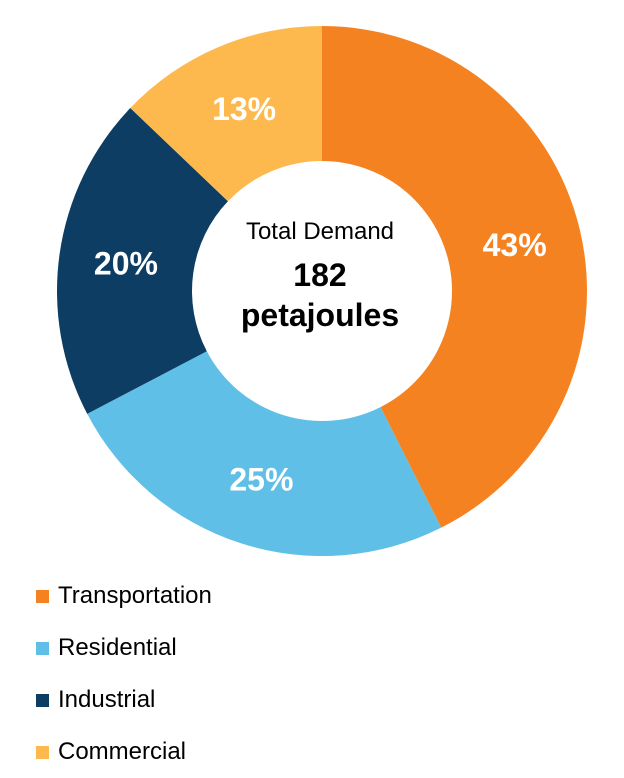  I want to click on slice-residential, so click(264, 453).